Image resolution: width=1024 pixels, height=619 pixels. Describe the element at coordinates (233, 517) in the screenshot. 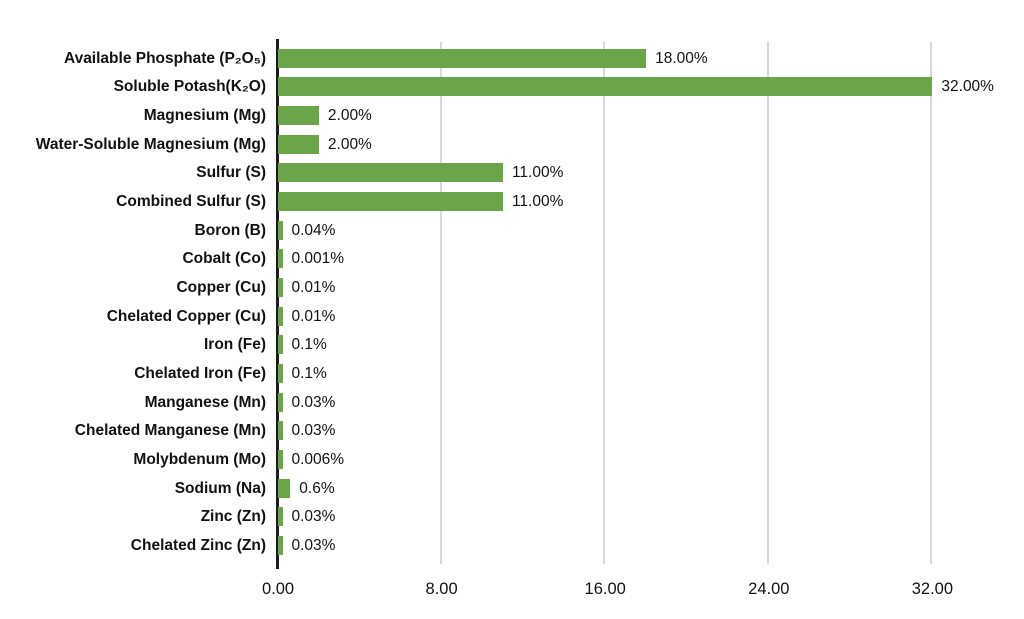

I see `category-label: Zinc (Zn)` at that location.